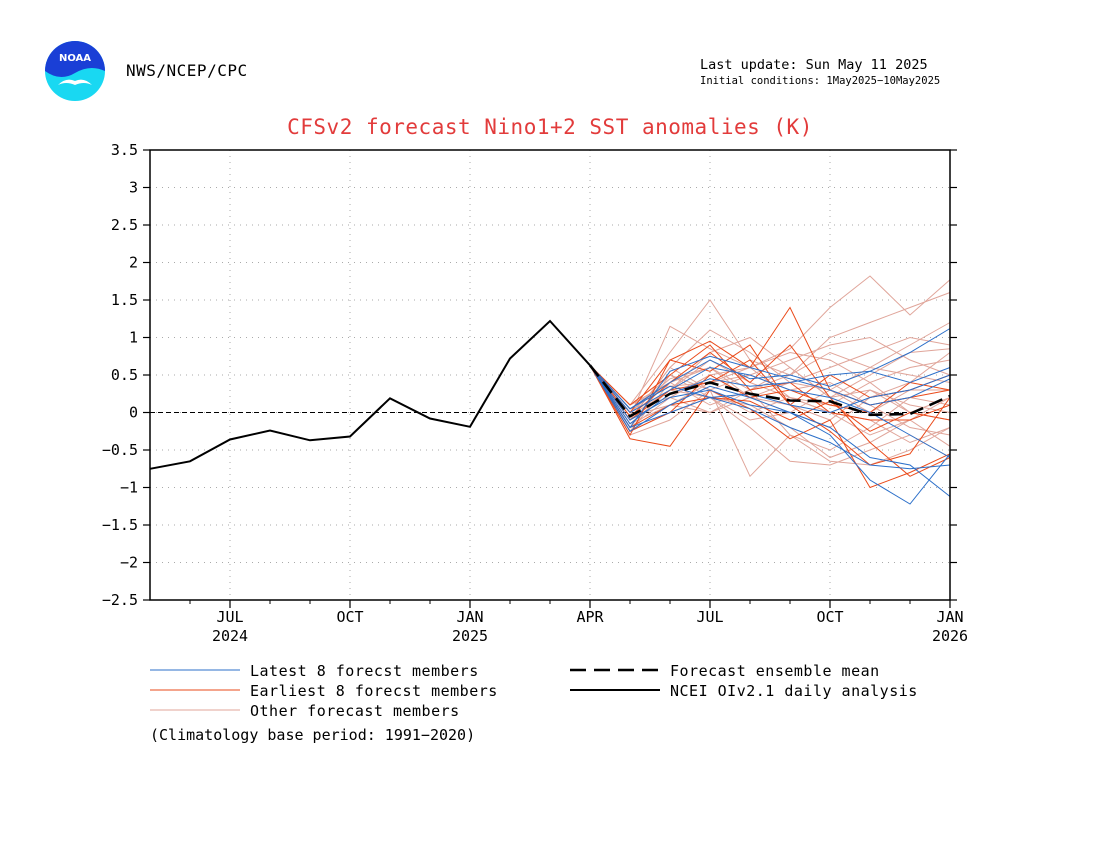  I want to click on y-tick-label: −1, so click(129, 488).